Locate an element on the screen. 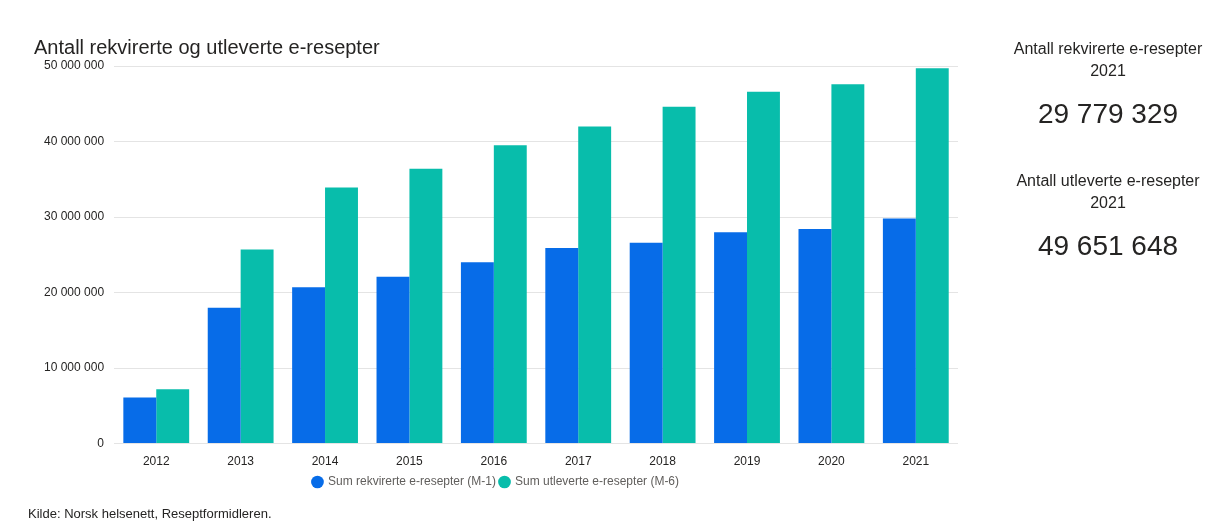  x-tick-label: 2015 is located at coordinates (410, 461).